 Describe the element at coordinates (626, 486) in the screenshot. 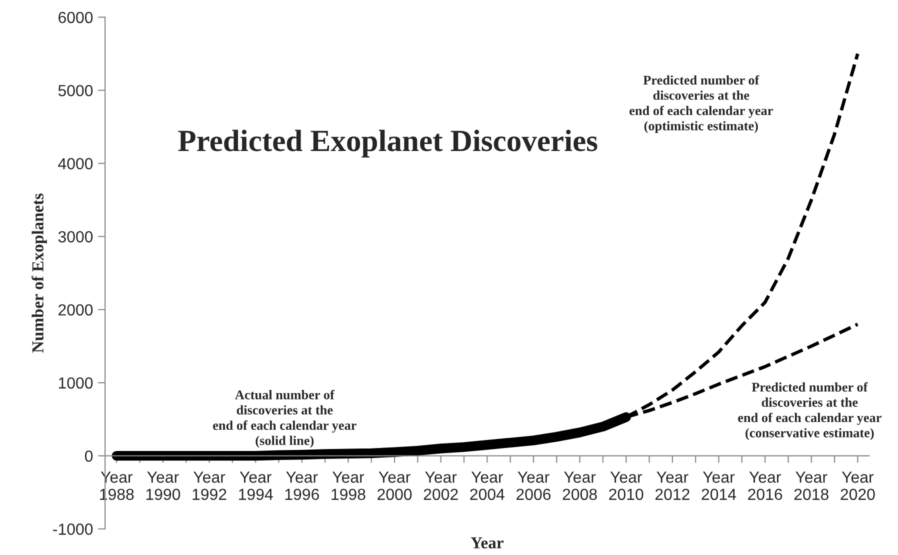

I see `x-tick-label: Year 2010` at that location.